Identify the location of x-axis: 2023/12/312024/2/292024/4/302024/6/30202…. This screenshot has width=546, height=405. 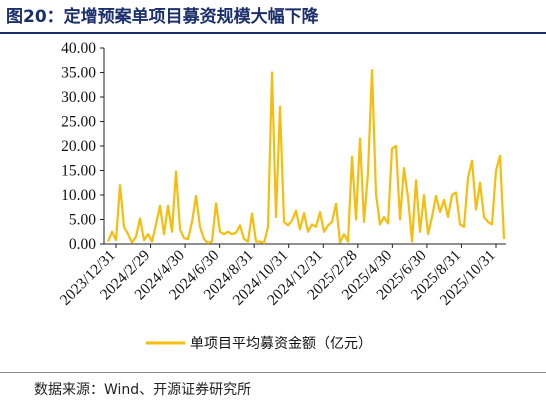
(281, 276).